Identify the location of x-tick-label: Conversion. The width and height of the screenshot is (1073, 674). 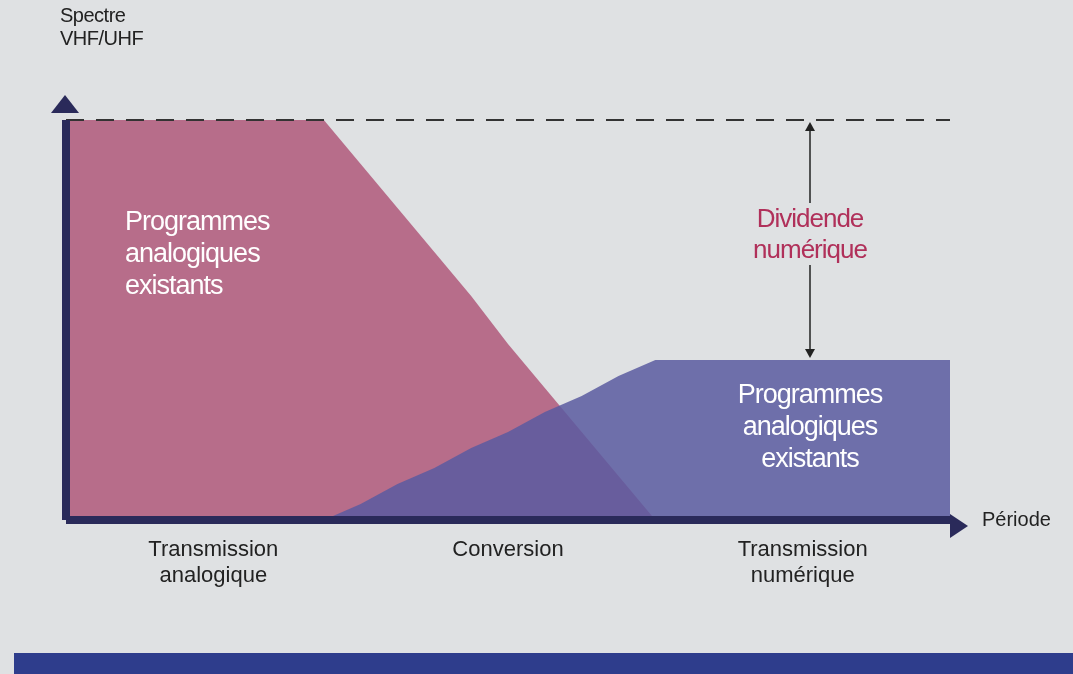
(508, 548).